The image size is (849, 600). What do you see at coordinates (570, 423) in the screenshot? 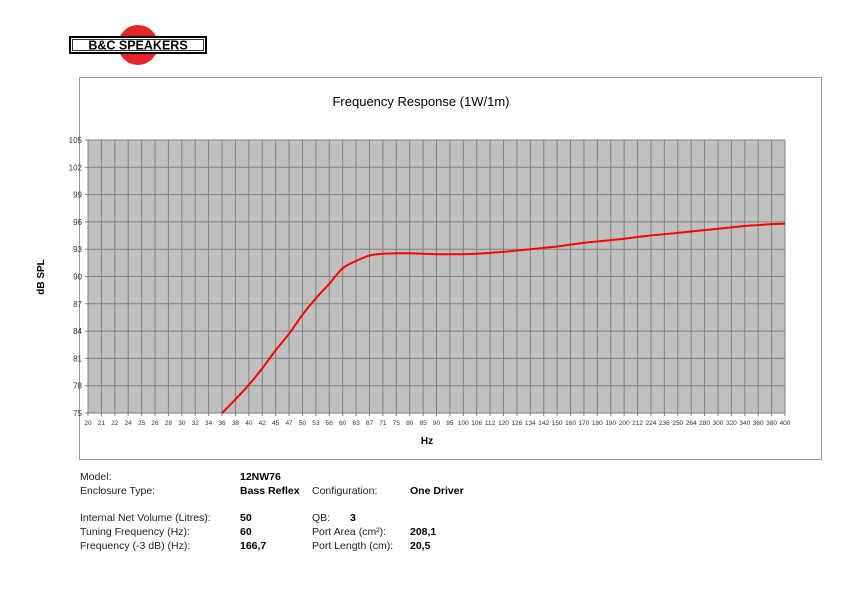
I see `x-tick-label: 160` at bounding box center [570, 423].